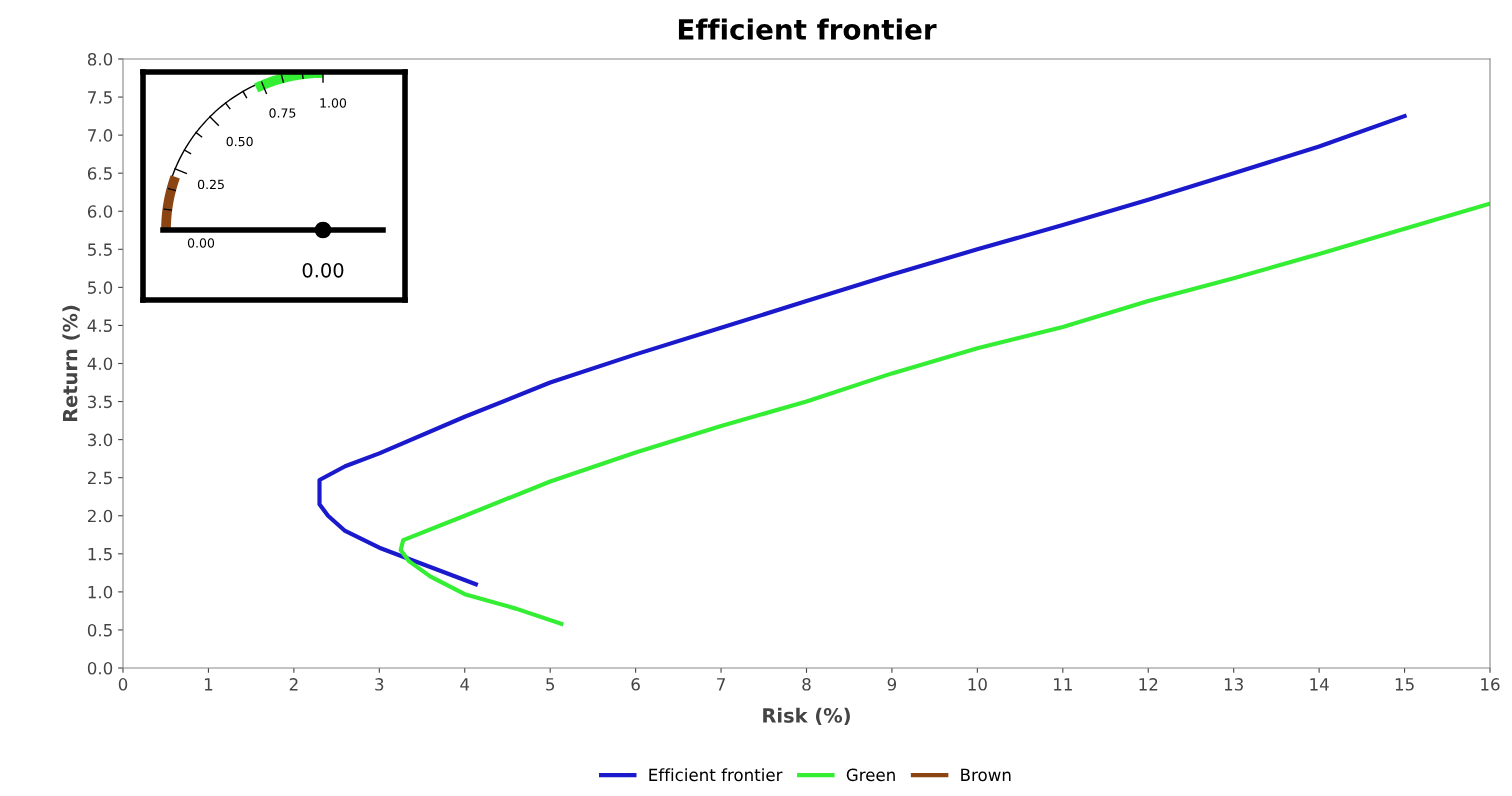 Image resolution: width=1512 pixels, height=796 pixels. What do you see at coordinates (870, 775) in the screenshot?
I see `legend-label: Green` at bounding box center [870, 775].